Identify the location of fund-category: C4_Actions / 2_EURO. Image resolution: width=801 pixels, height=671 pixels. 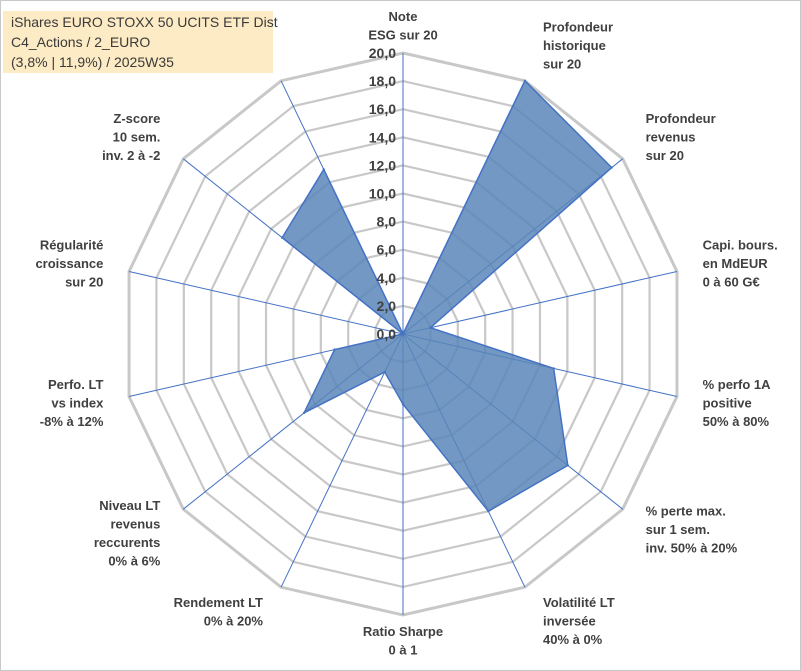
(81, 42).